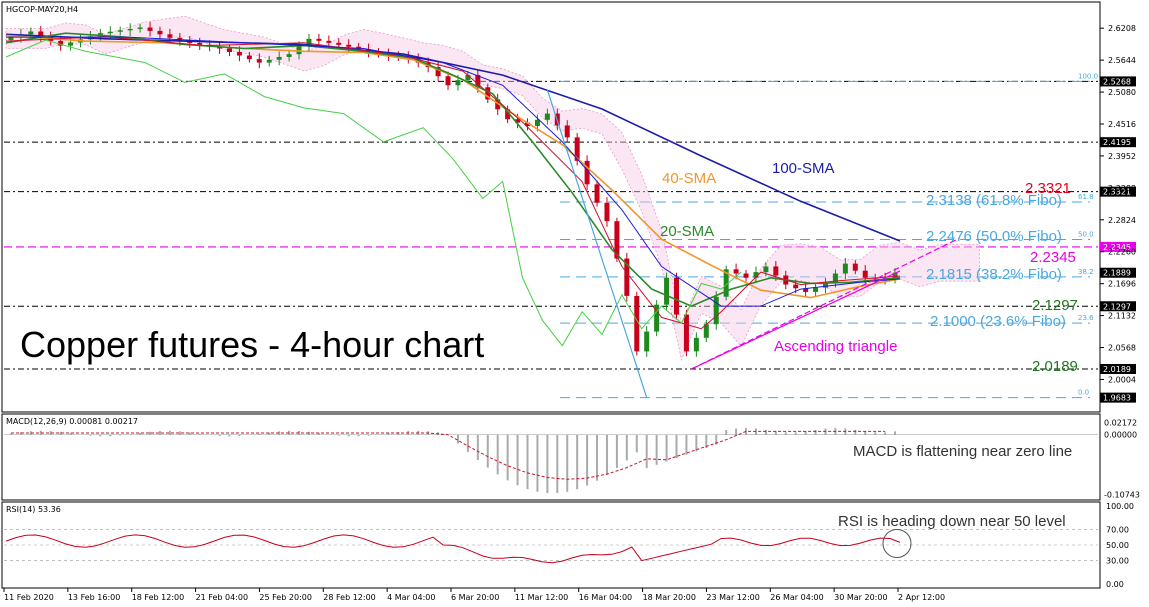 The width and height of the screenshot is (1149, 607). I want to click on symbol-header: HGCOP-MAY20,H4, so click(42, 9).